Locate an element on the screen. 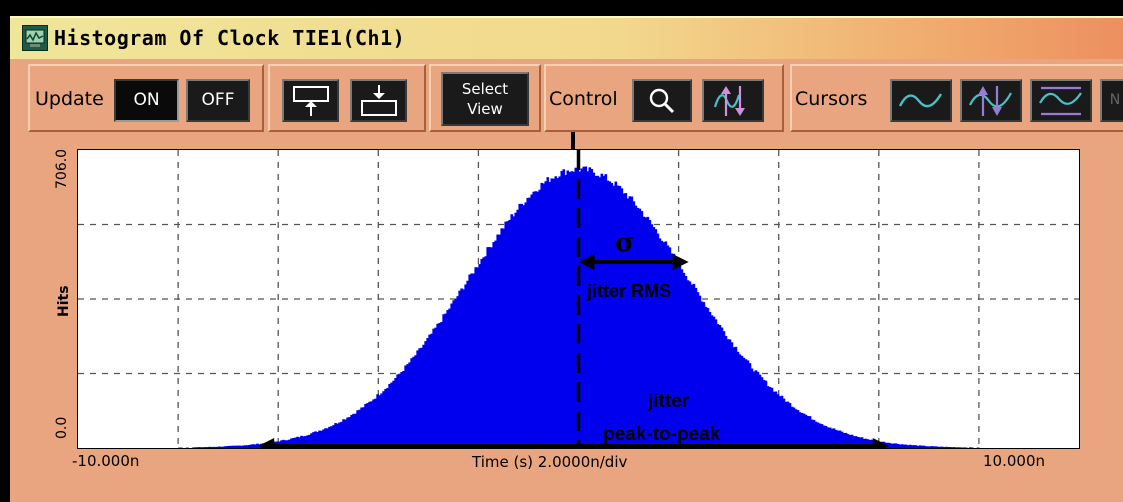 This screenshot has width=1123, height=502. bracket-sine-cursor-button is located at coordinates (1061, 100).